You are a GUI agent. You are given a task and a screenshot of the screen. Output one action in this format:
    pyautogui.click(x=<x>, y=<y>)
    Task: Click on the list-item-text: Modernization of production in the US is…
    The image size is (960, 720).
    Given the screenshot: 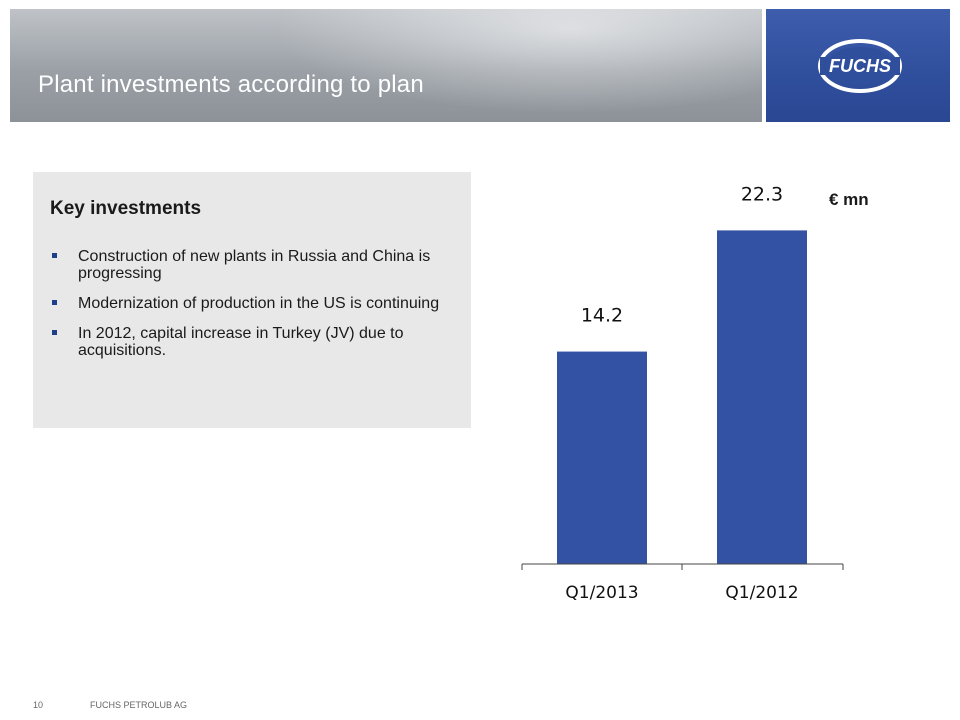 What is the action you would take?
    pyautogui.click(x=259, y=303)
    